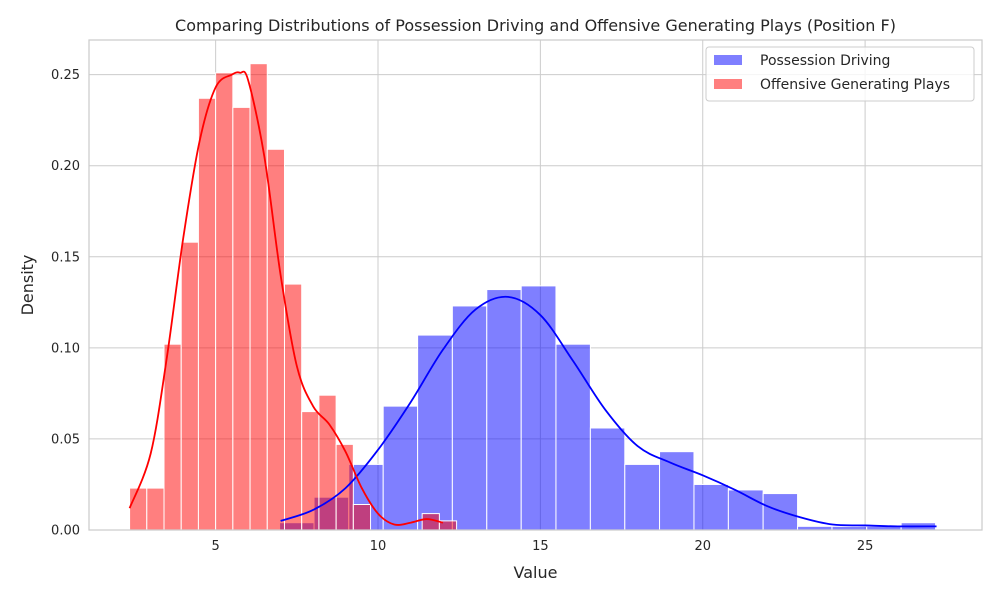  What do you see at coordinates (65, 348) in the screenshot?
I see `y-tick-label: 0.10` at bounding box center [65, 348].